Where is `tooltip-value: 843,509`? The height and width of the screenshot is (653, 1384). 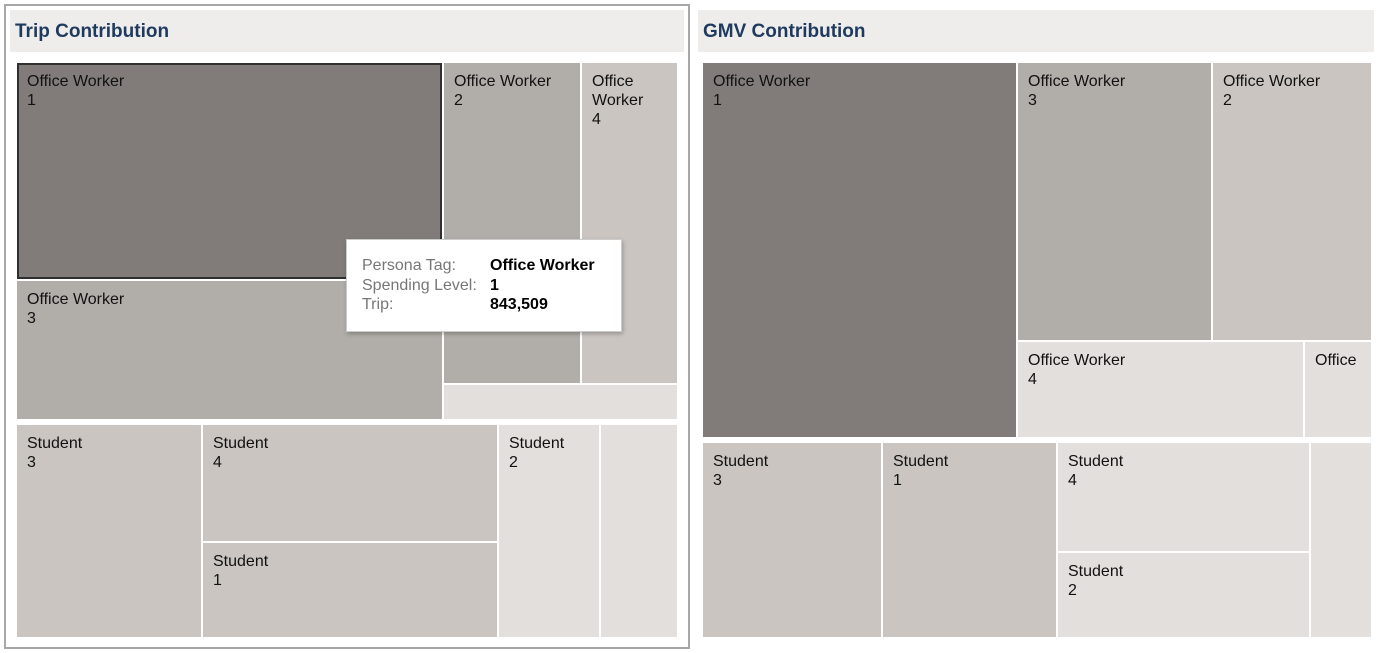
tooltip-value: 843,509 is located at coordinates (519, 304).